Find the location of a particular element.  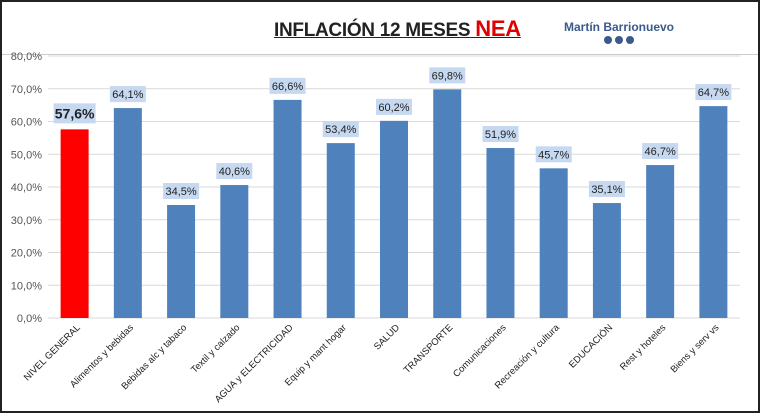

data-label: 34,5% is located at coordinates (180, 192).